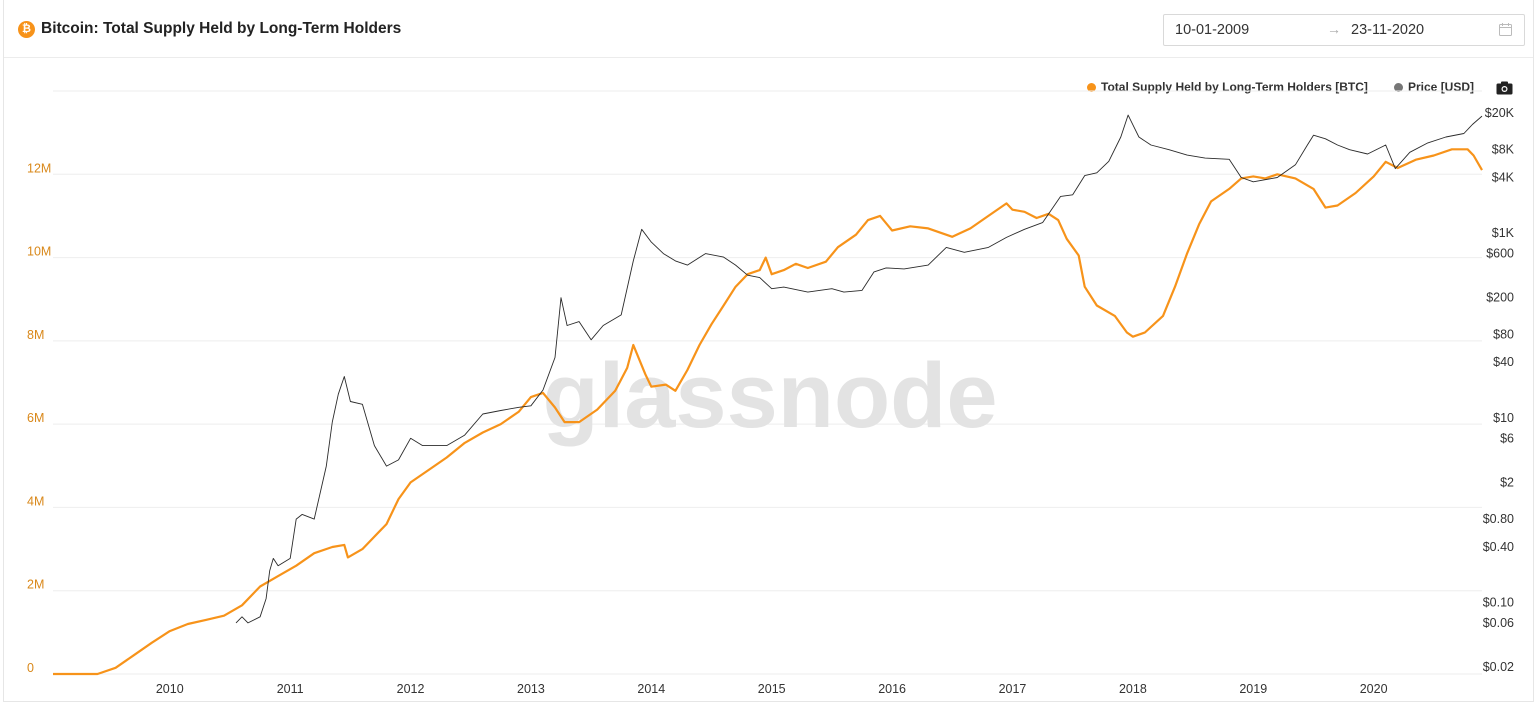  What do you see at coordinates (1013, 689) in the screenshot?
I see `x-tick-label: 2017` at bounding box center [1013, 689].